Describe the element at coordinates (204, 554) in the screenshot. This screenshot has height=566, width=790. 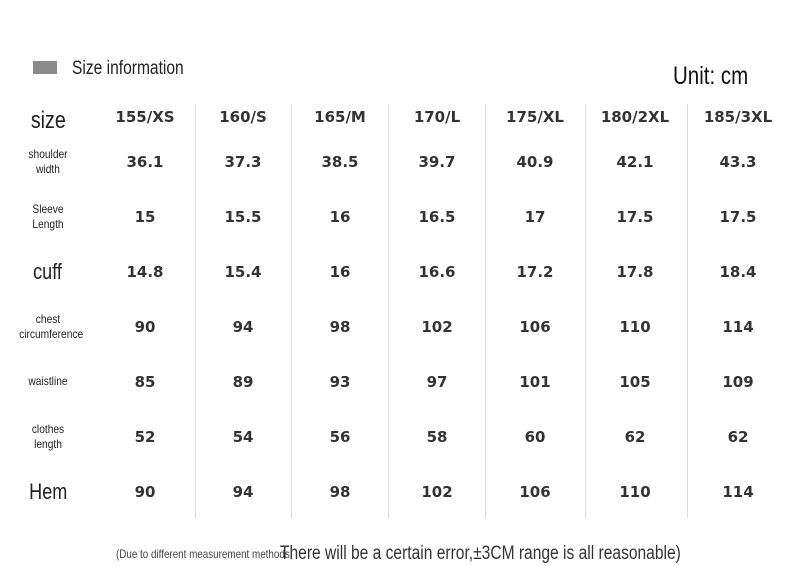
I see `footer-note-small: (Due to different measurement methods,` at that location.